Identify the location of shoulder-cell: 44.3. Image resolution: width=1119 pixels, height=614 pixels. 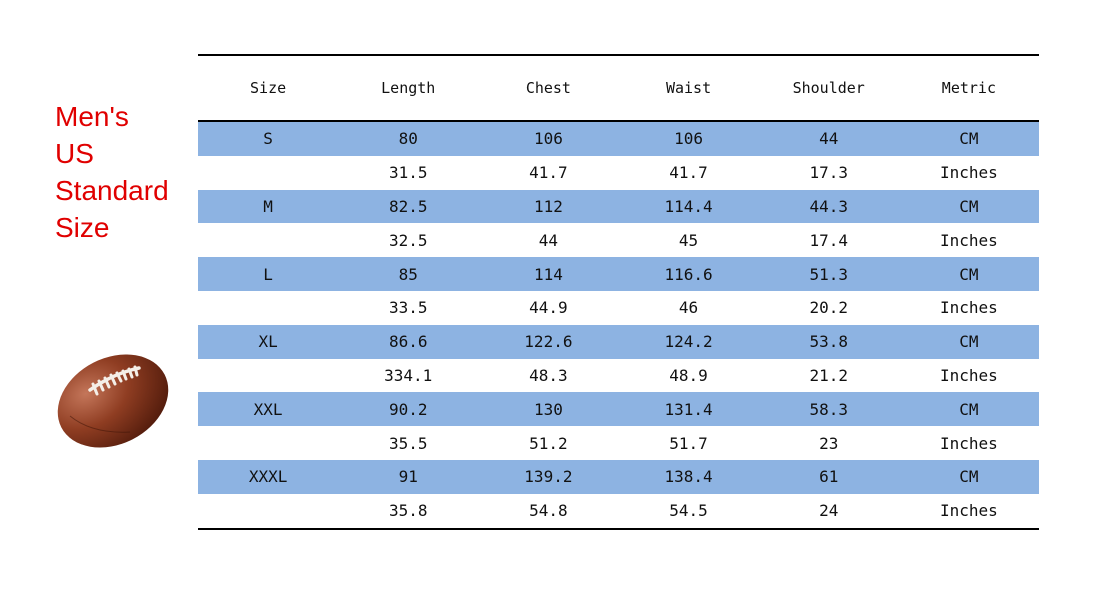
(828, 206).